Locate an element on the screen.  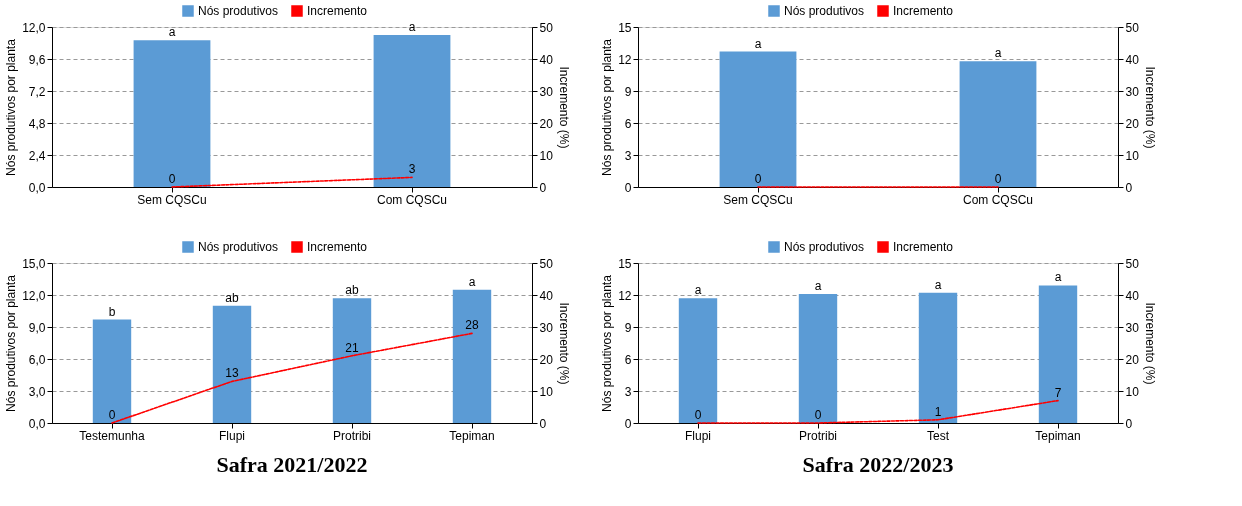
data-label: ab is located at coordinates (232, 297).